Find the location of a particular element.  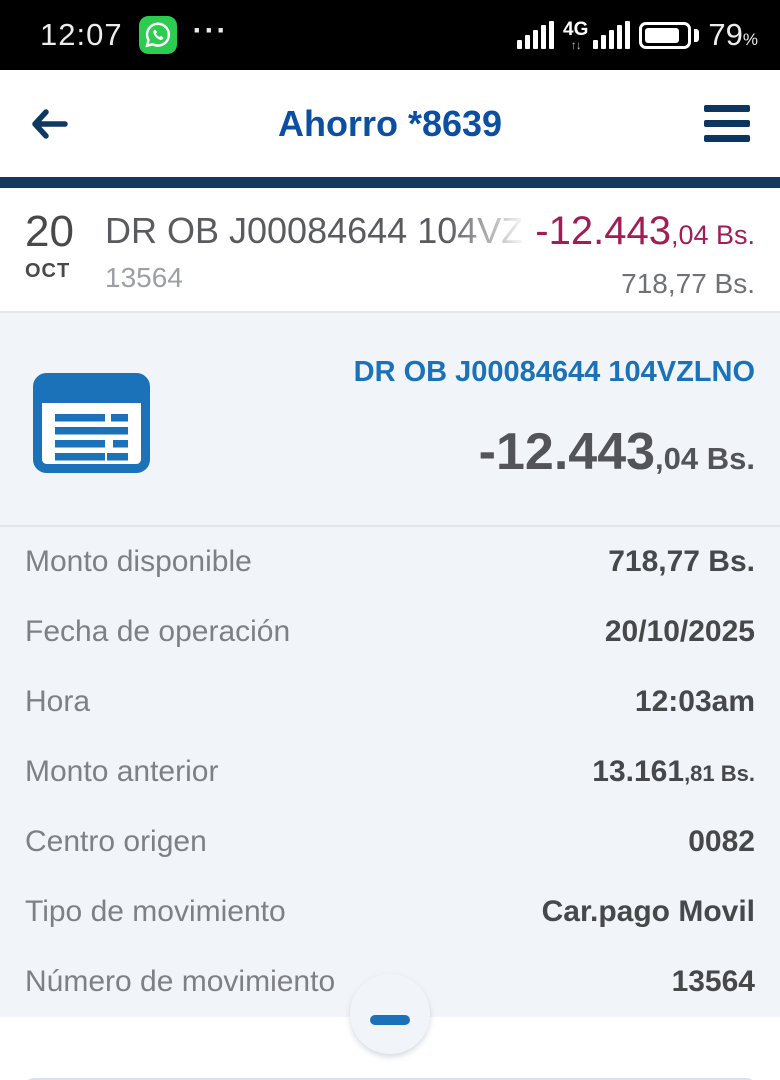

detail-title: DR OB J00084644 104VZLNO is located at coordinates (554, 372).